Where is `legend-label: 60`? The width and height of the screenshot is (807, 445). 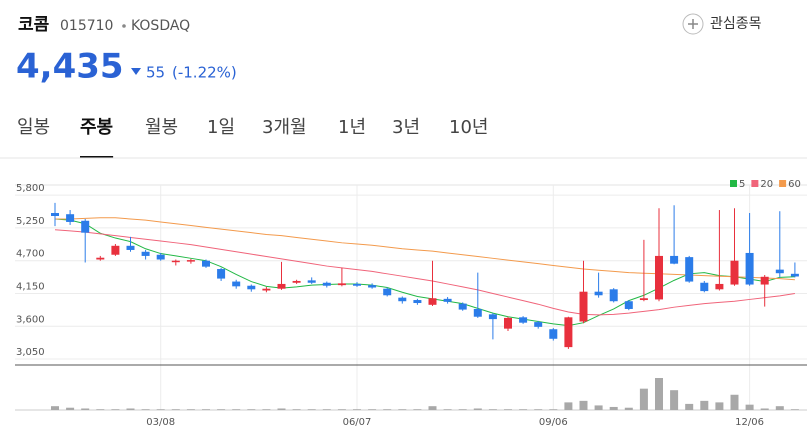
legend-label: 60 is located at coordinates (794, 184).